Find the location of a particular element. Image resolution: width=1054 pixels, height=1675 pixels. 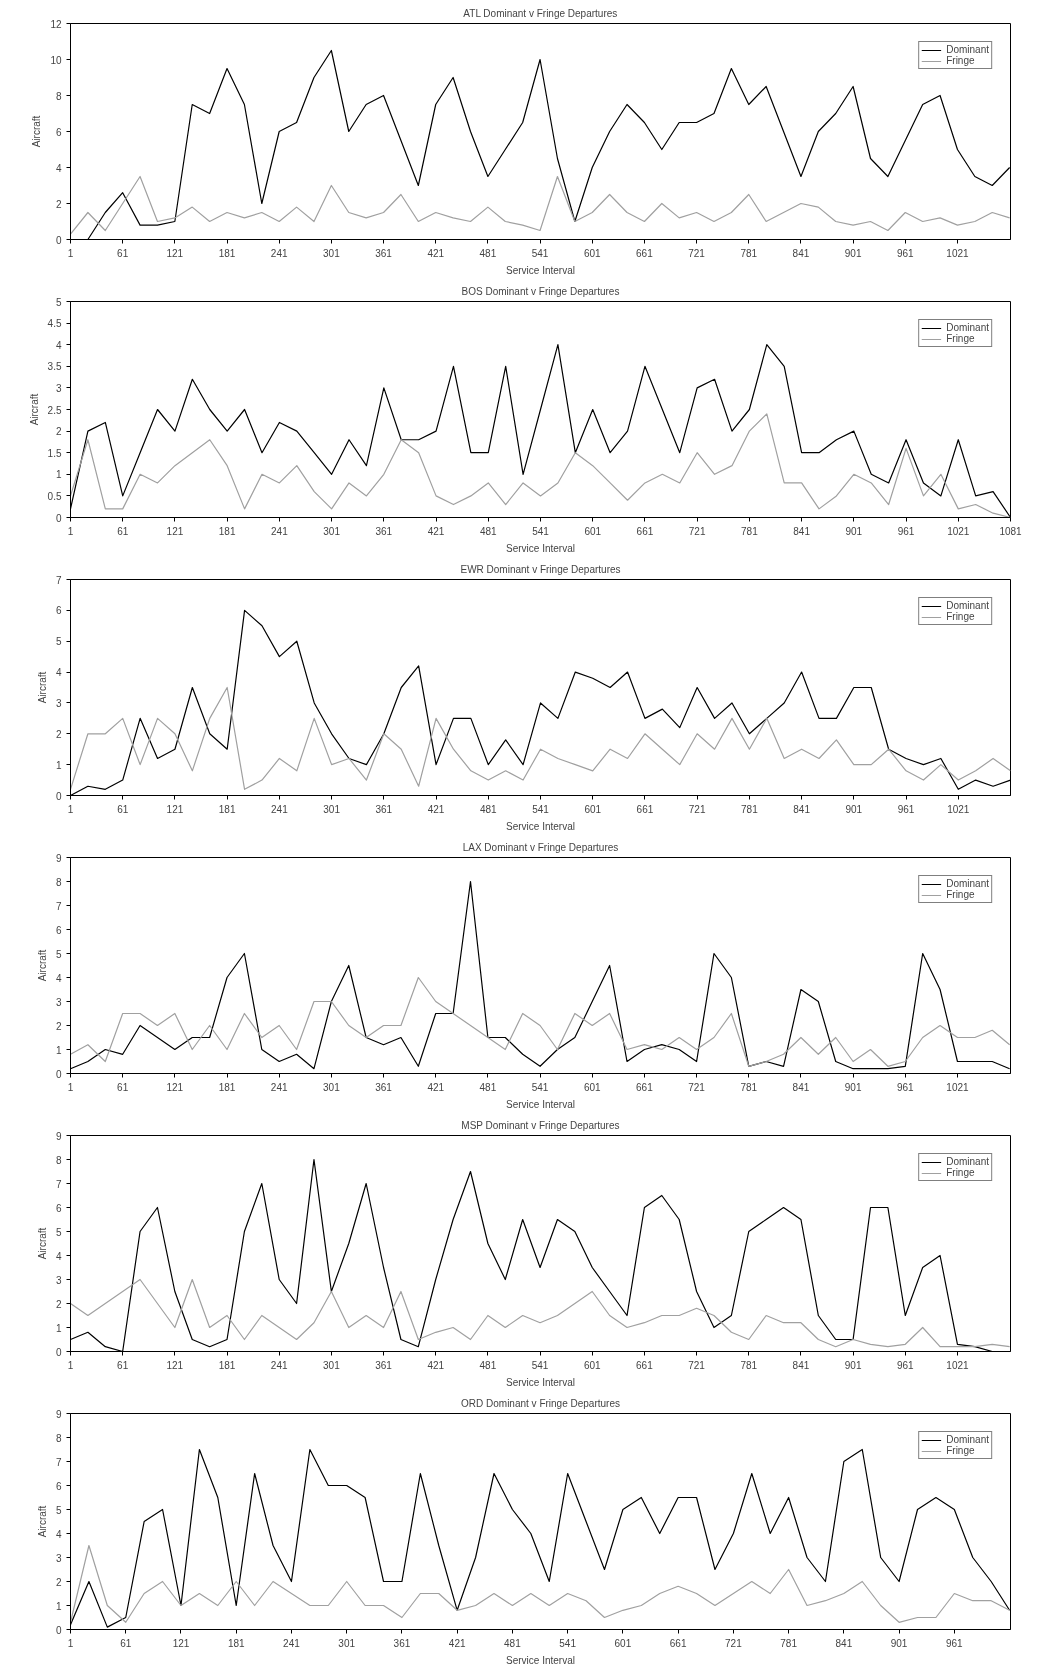

x-tick-label: 421 is located at coordinates (436, 809).